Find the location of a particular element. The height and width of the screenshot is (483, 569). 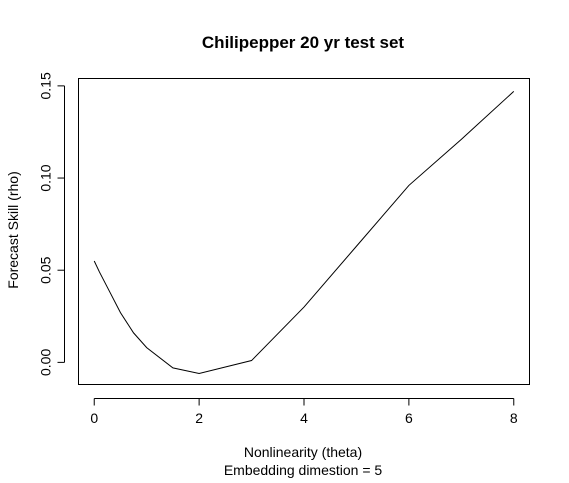

x-axis: 0 2 4 6 8 is located at coordinates (304, 412).